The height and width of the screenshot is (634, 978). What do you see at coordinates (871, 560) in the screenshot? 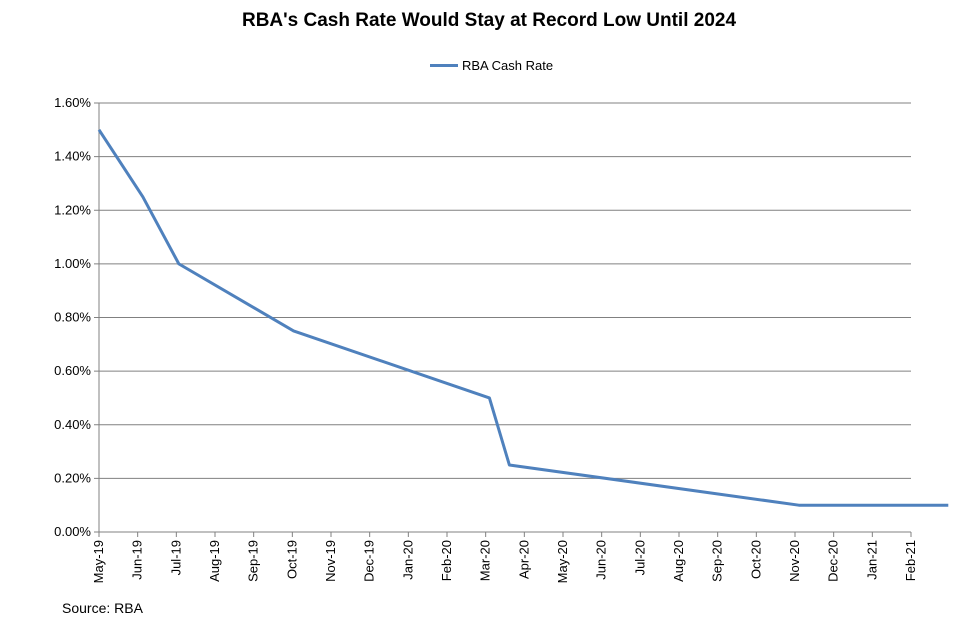
I see `x-tick-label: Jan-21` at bounding box center [871, 560].